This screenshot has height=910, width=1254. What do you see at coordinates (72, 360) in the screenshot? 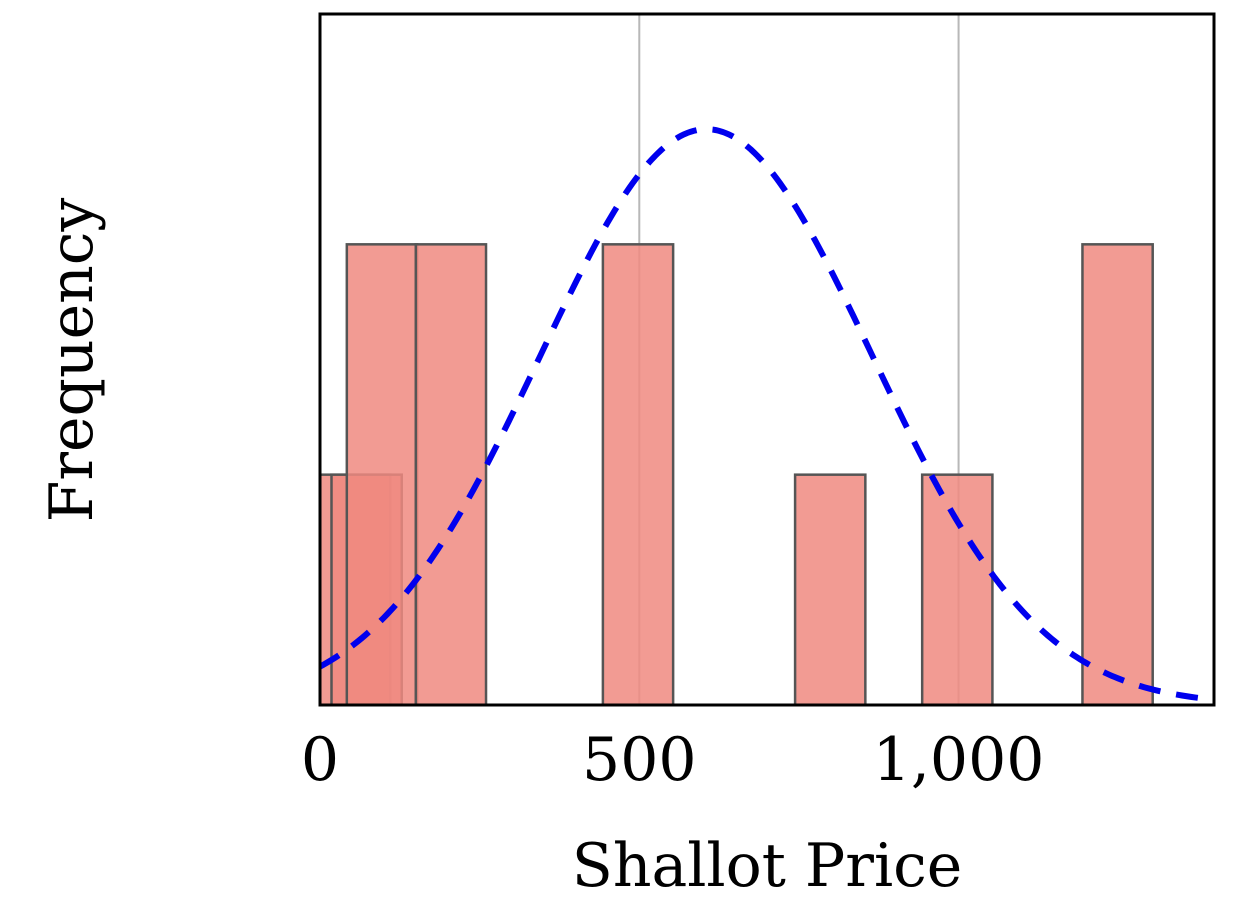
I see `y-axis-label: Frequency` at bounding box center [72, 360].